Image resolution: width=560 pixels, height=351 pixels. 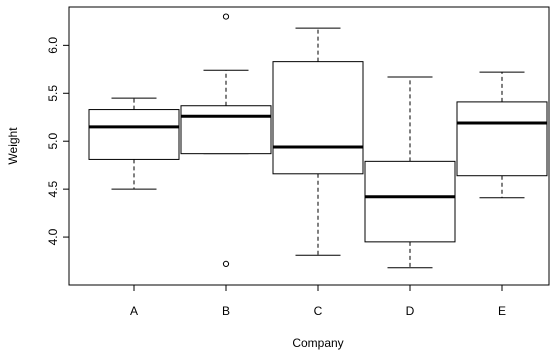 I want to click on box-a, so click(x=134, y=143).